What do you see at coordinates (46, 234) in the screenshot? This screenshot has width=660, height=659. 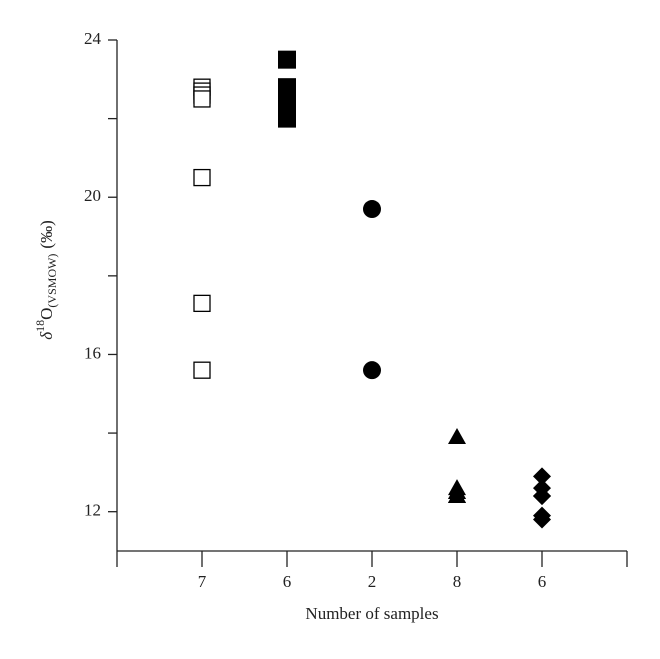 I see `y-label-unit: (‰)` at bounding box center [46, 234].